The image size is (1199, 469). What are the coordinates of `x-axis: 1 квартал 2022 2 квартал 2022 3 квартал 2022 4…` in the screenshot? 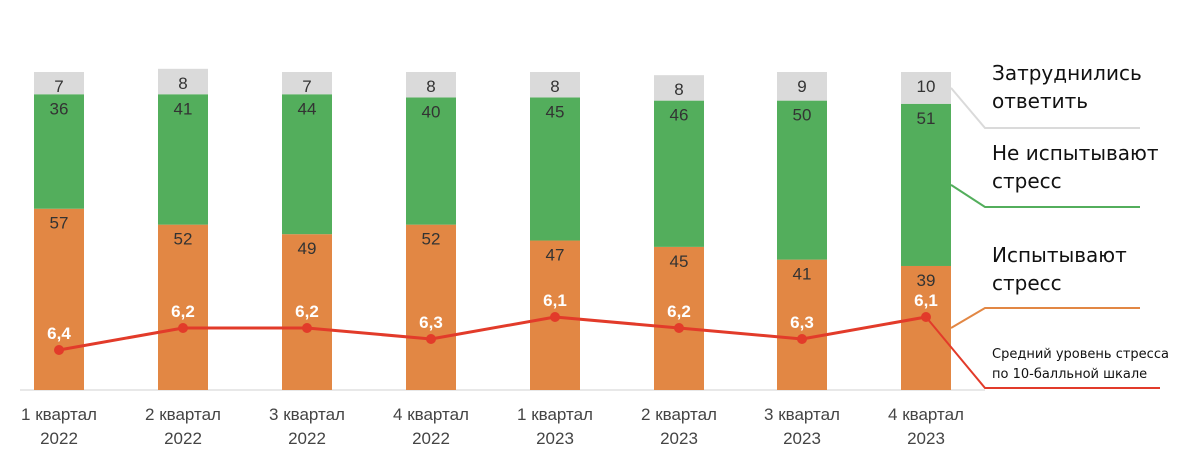 It's located at (492, 426).